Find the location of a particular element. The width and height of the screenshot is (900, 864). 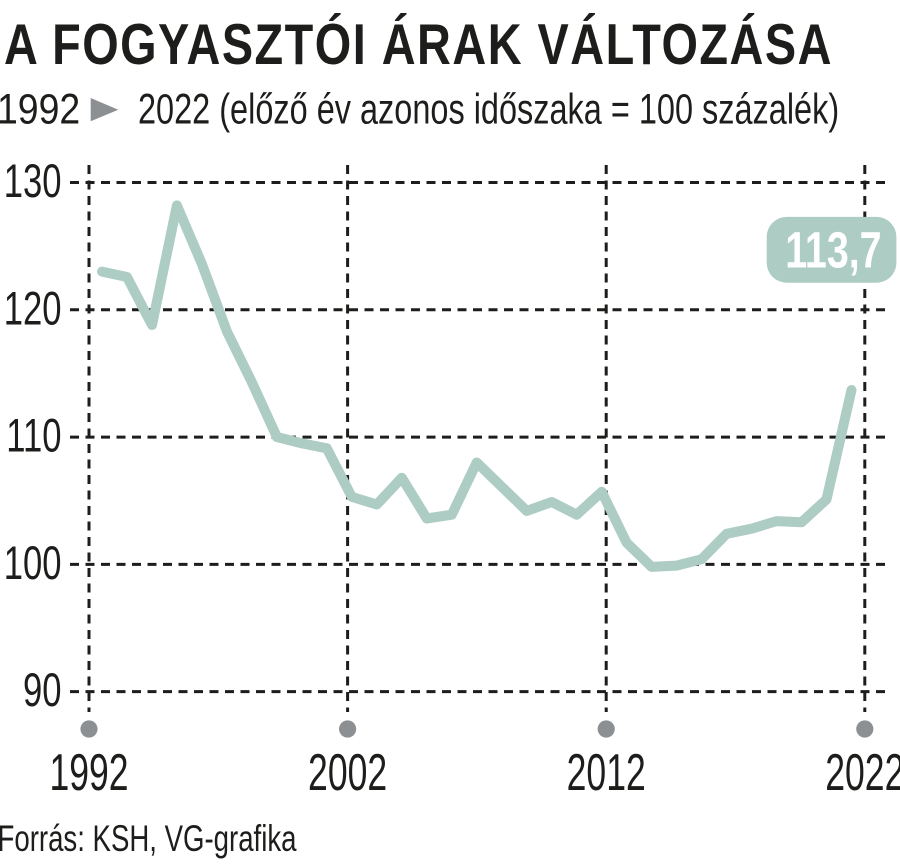

svg-text: 110 is located at coordinates (33, 435).